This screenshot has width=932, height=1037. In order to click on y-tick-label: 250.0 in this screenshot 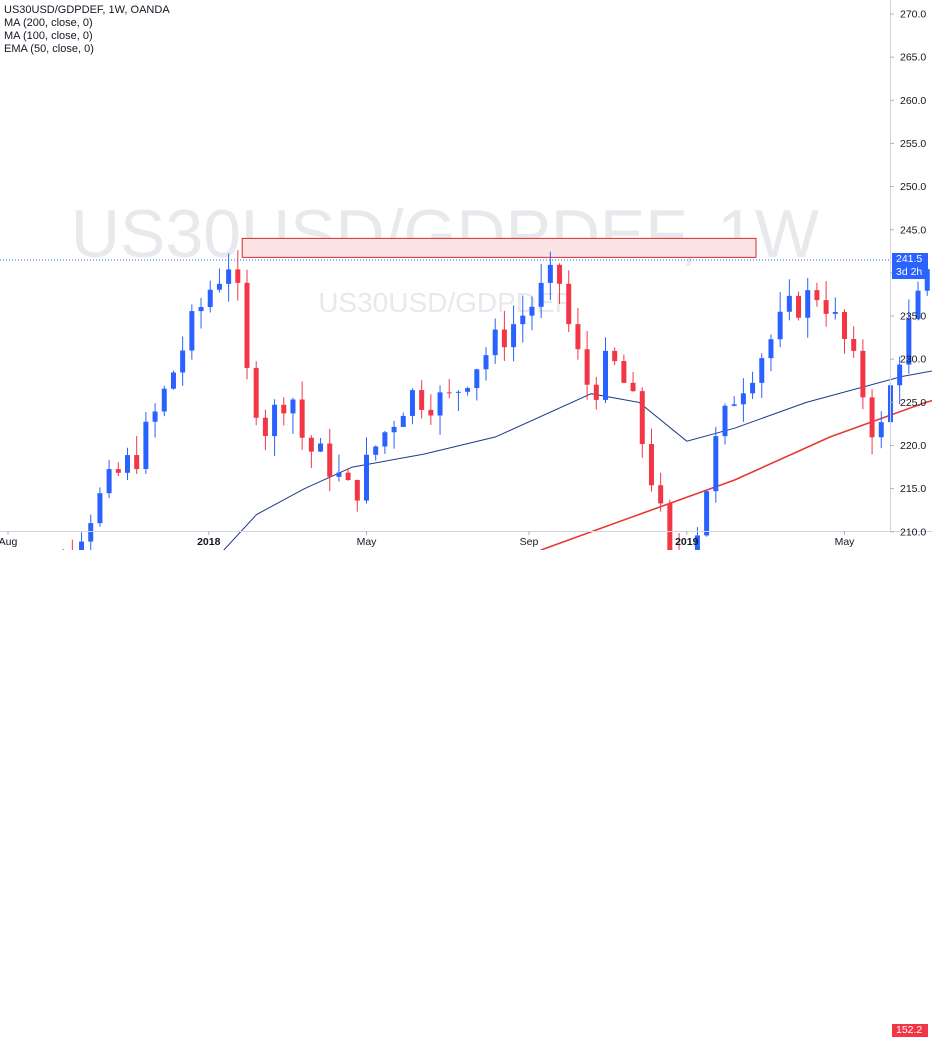, I will do `click(913, 187)`.